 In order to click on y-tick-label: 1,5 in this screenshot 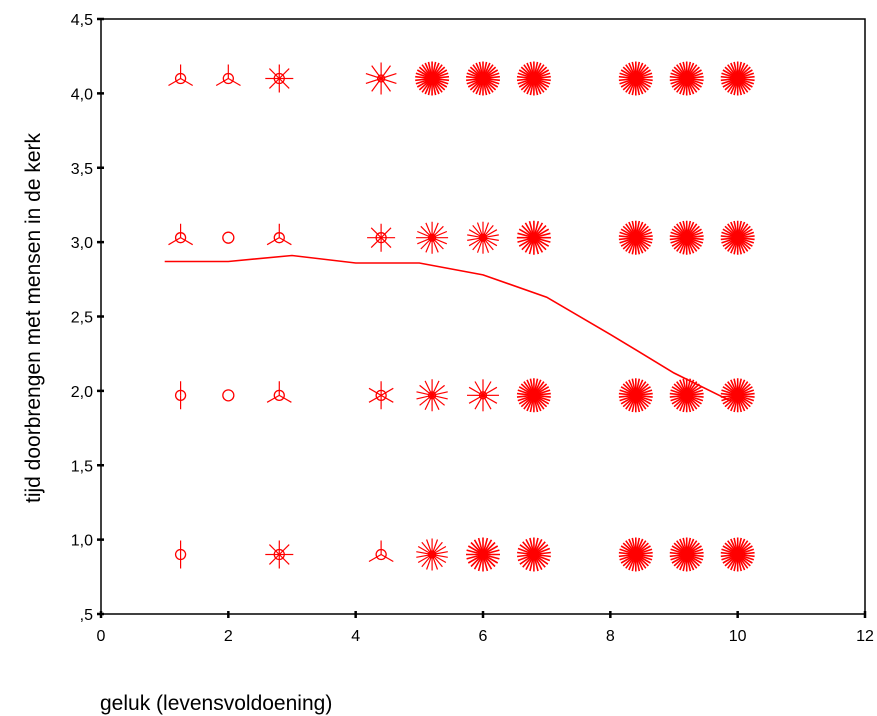, I will do `click(82, 466)`.